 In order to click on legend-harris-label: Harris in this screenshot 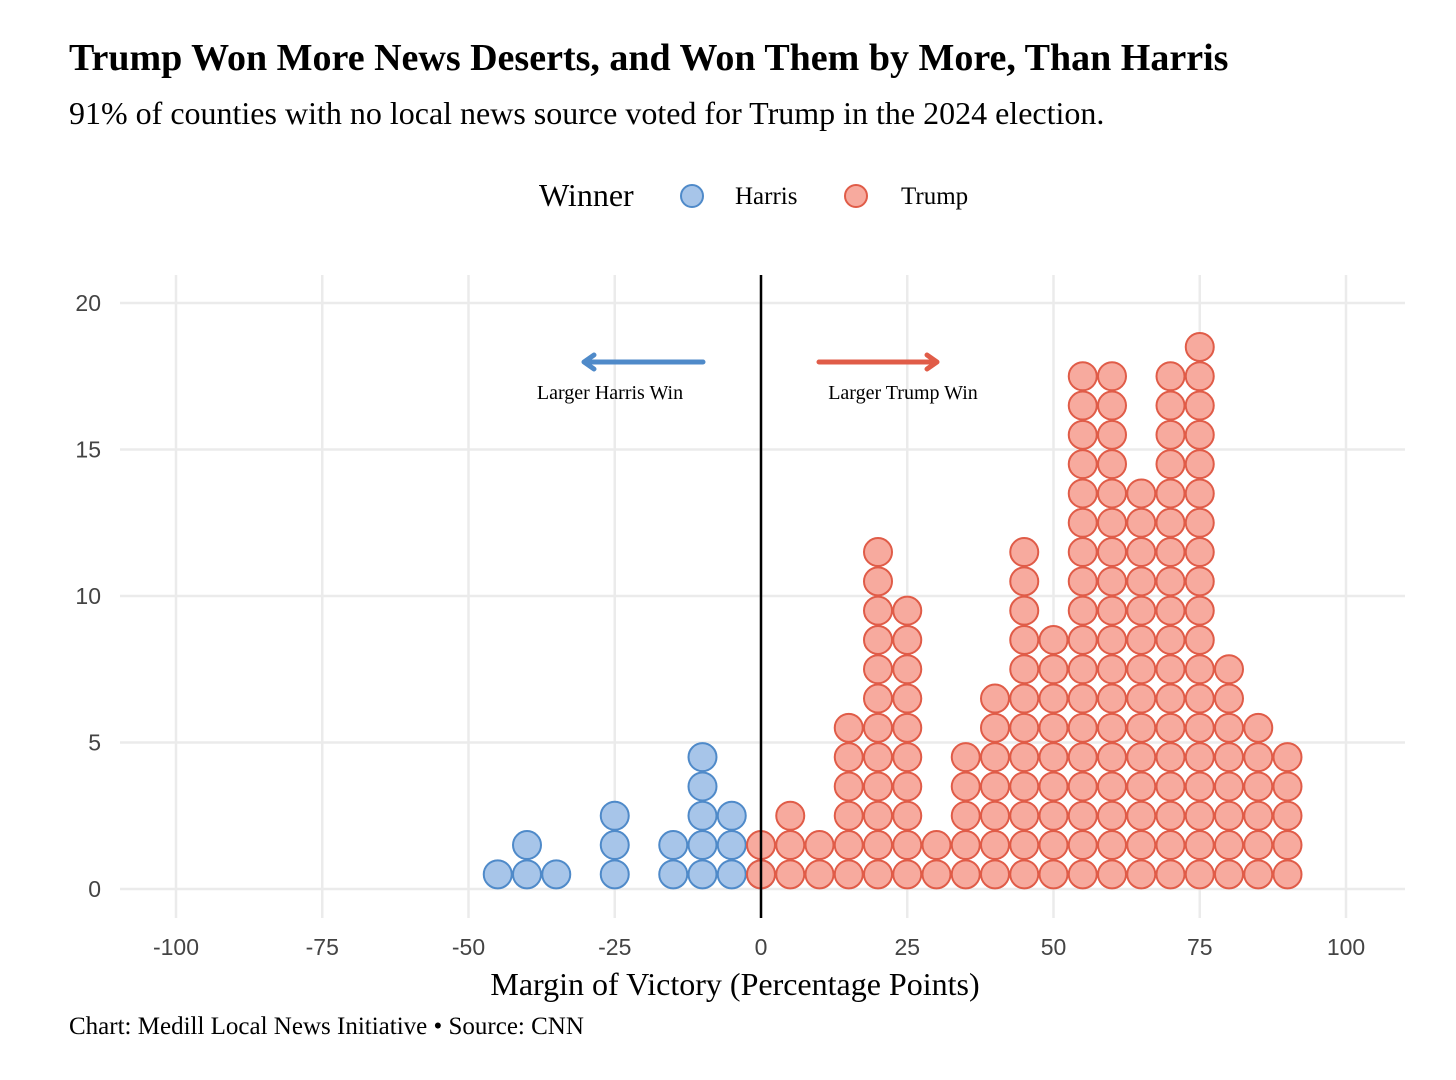, I will do `click(766, 196)`.